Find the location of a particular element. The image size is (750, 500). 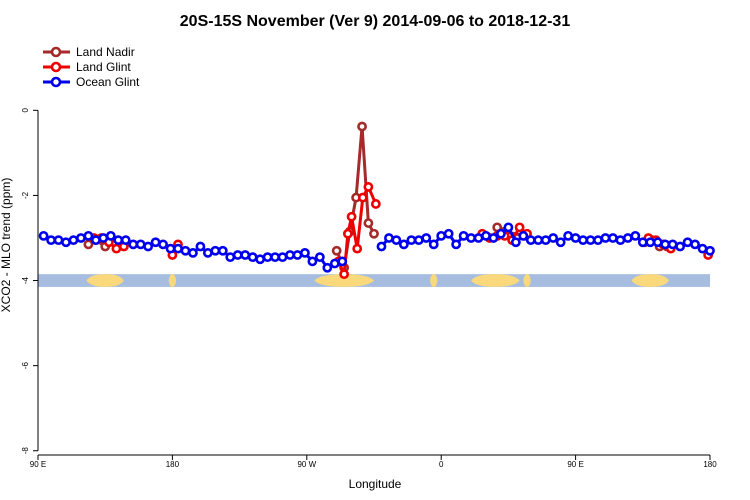

legend-item: Land Glint is located at coordinates (87, 67).